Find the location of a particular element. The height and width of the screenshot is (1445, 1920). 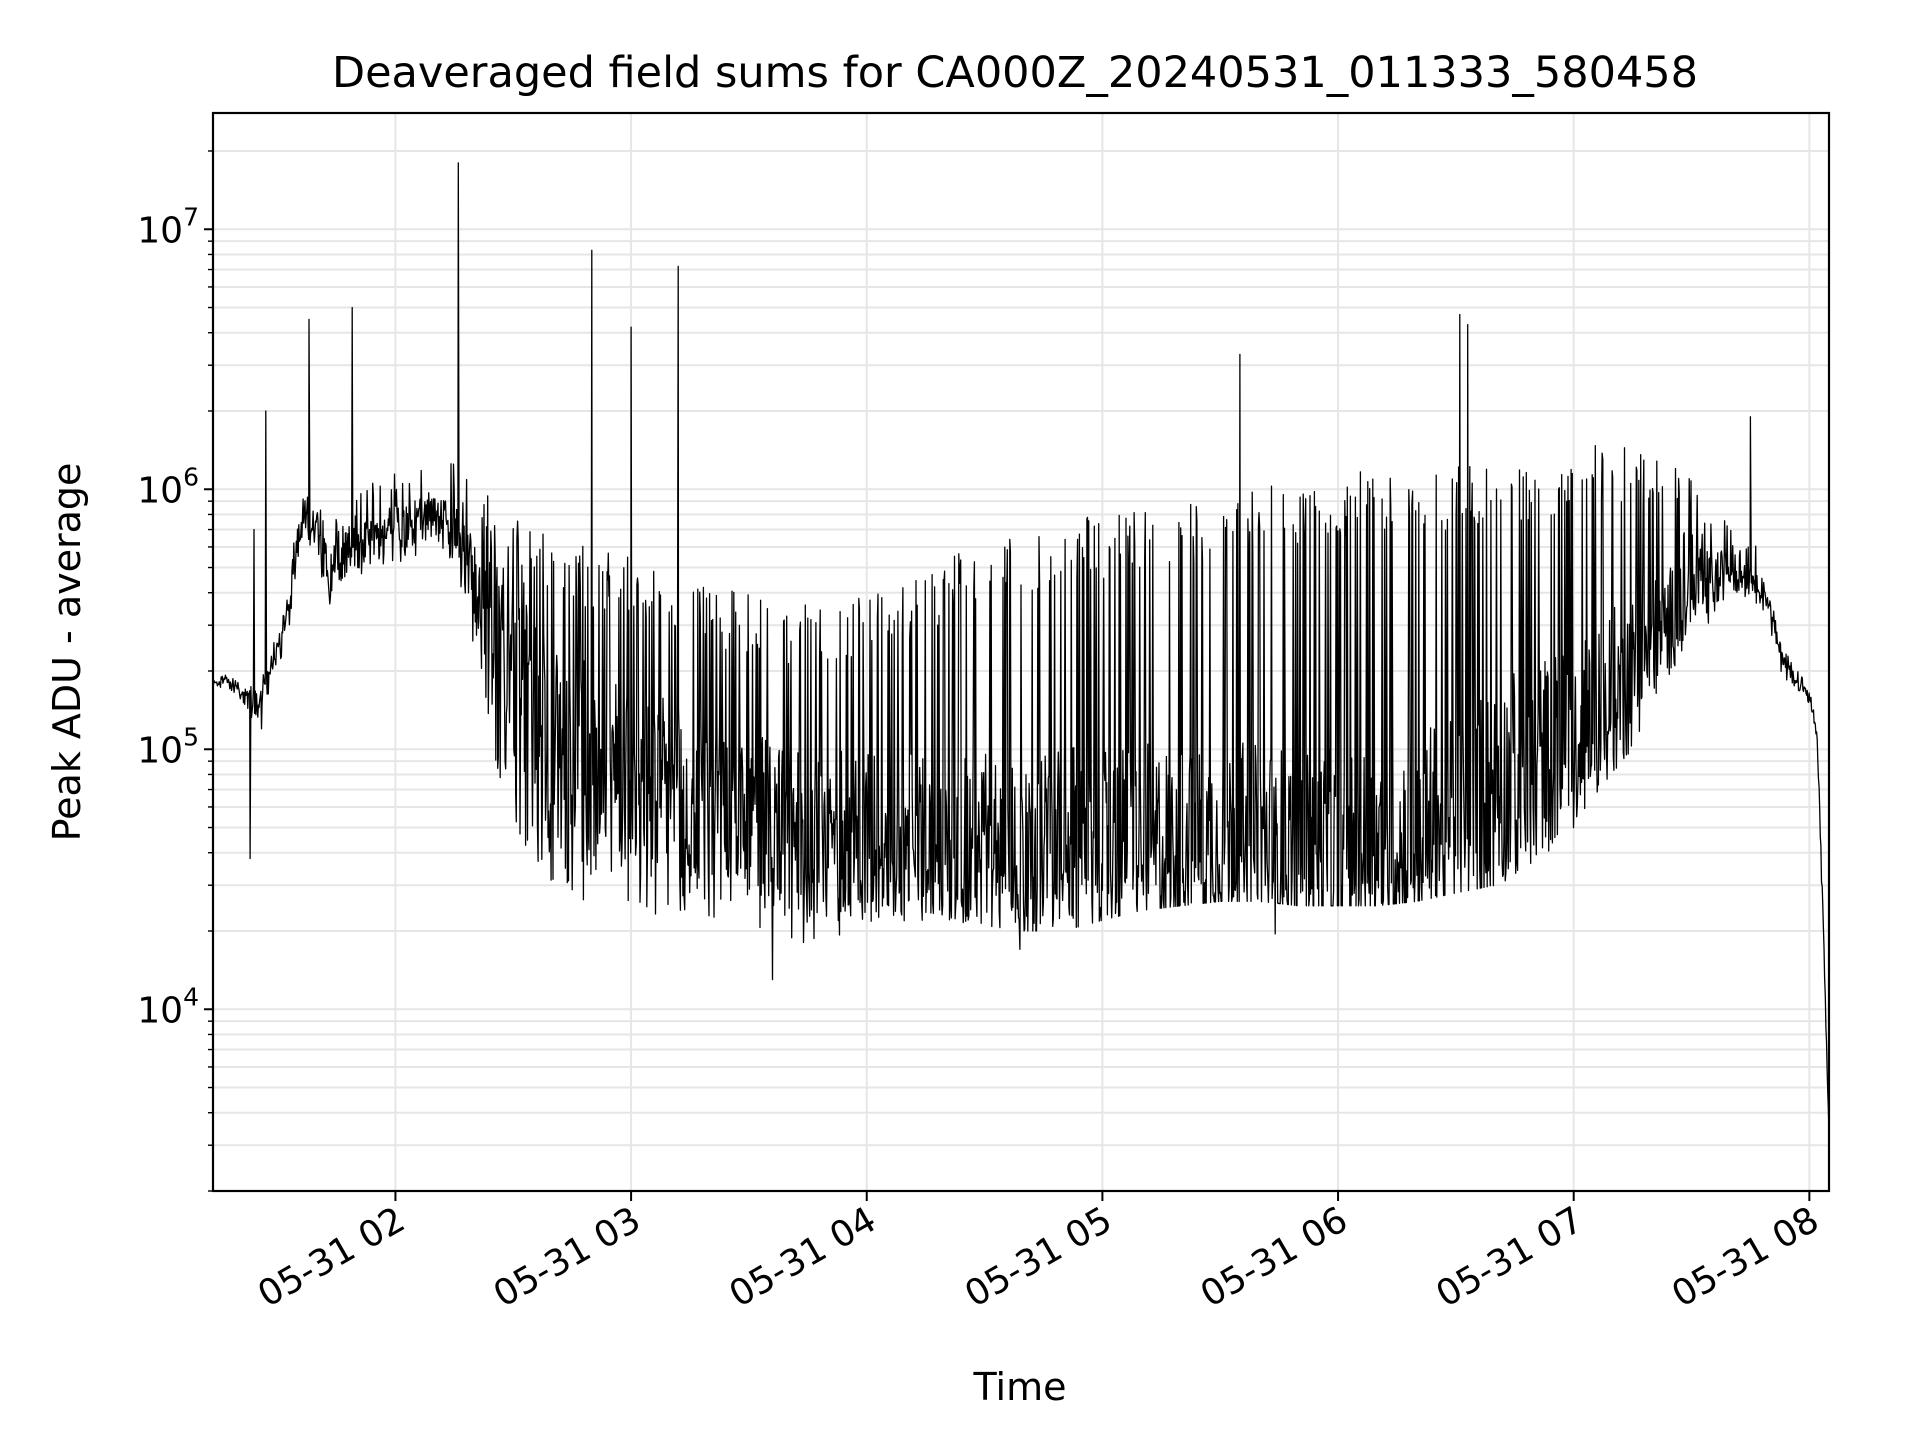

y-tick-label: 10⁴ is located at coordinates (168, 1006).